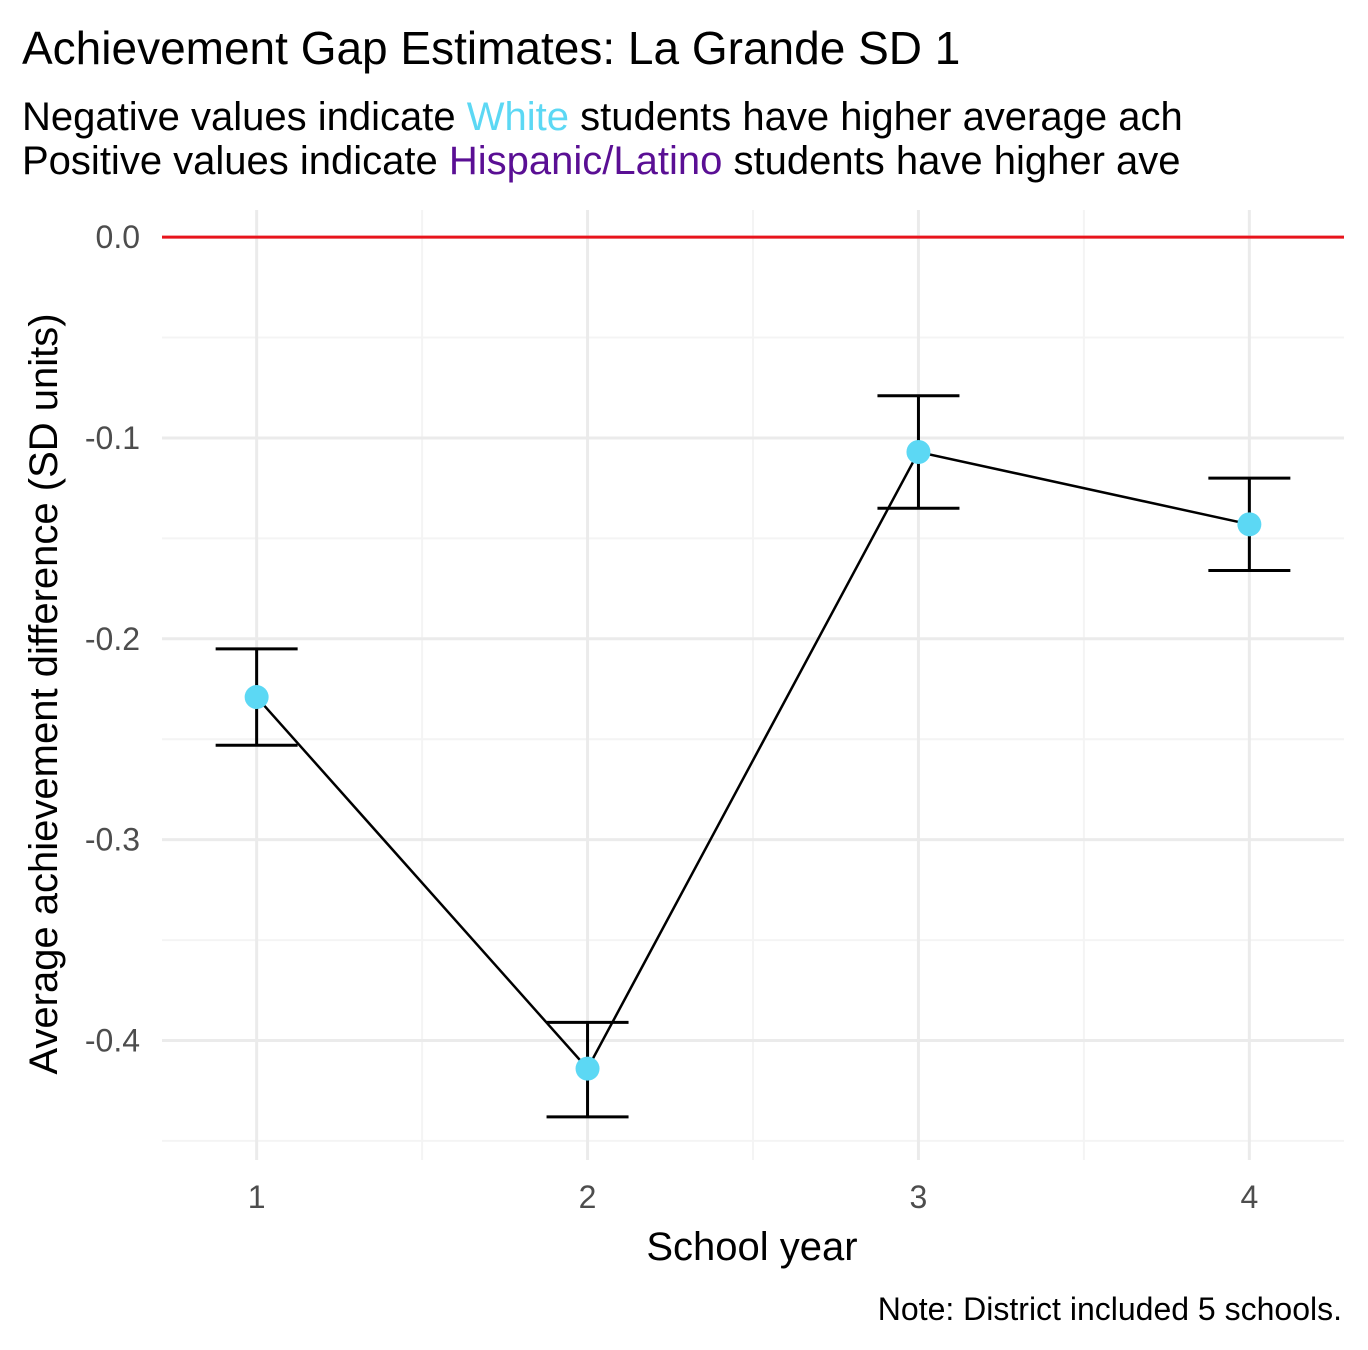 The image size is (1368, 1350). I want to click on x-tick-label: 4, so click(1249, 1197).